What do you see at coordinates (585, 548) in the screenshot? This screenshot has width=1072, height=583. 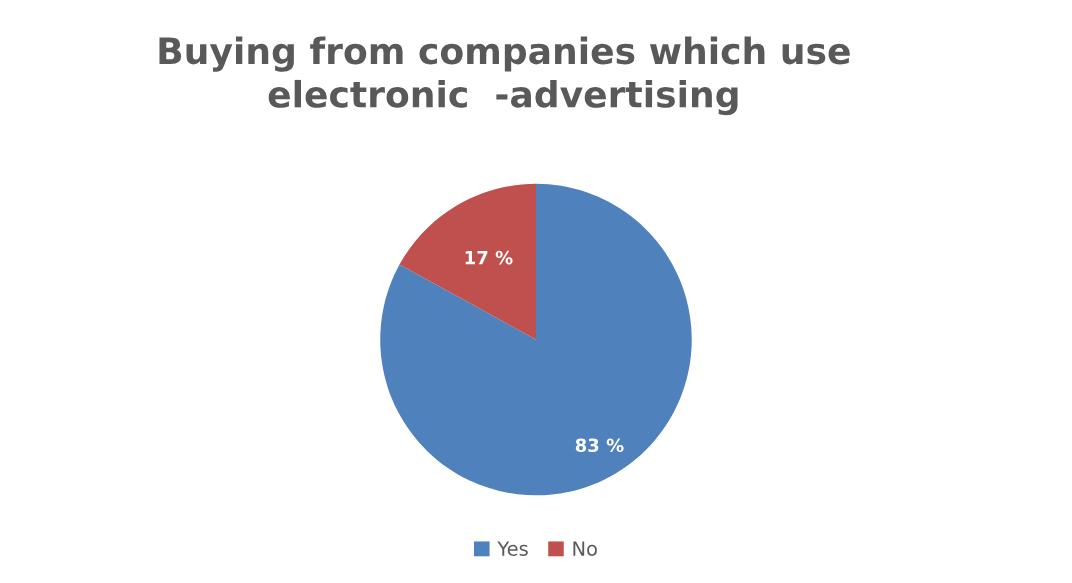 I see `legend-label: No` at bounding box center [585, 548].